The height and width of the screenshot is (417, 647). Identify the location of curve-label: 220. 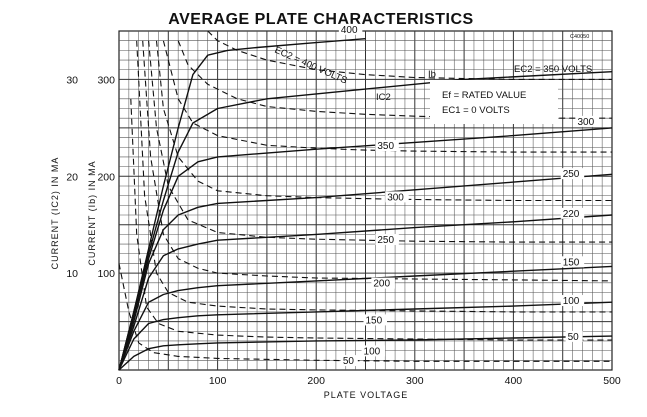
(571, 214).